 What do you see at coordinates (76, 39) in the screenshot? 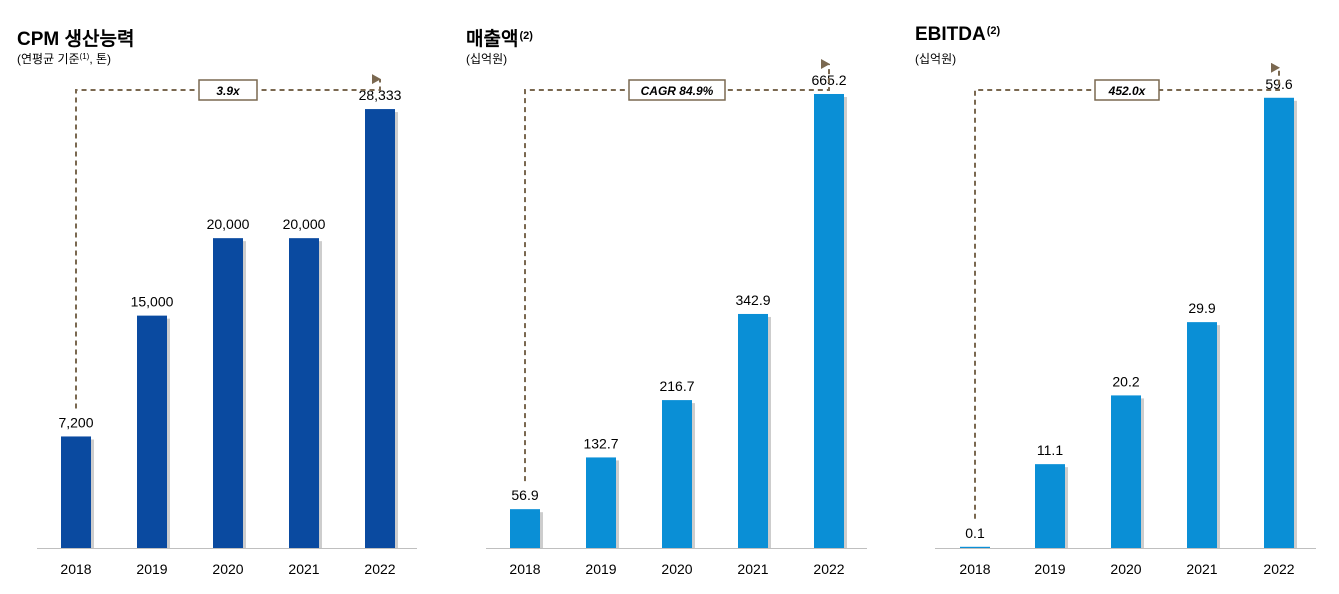
I see `chart-title: CPM 생산능력` at bounding box center [76, 39].